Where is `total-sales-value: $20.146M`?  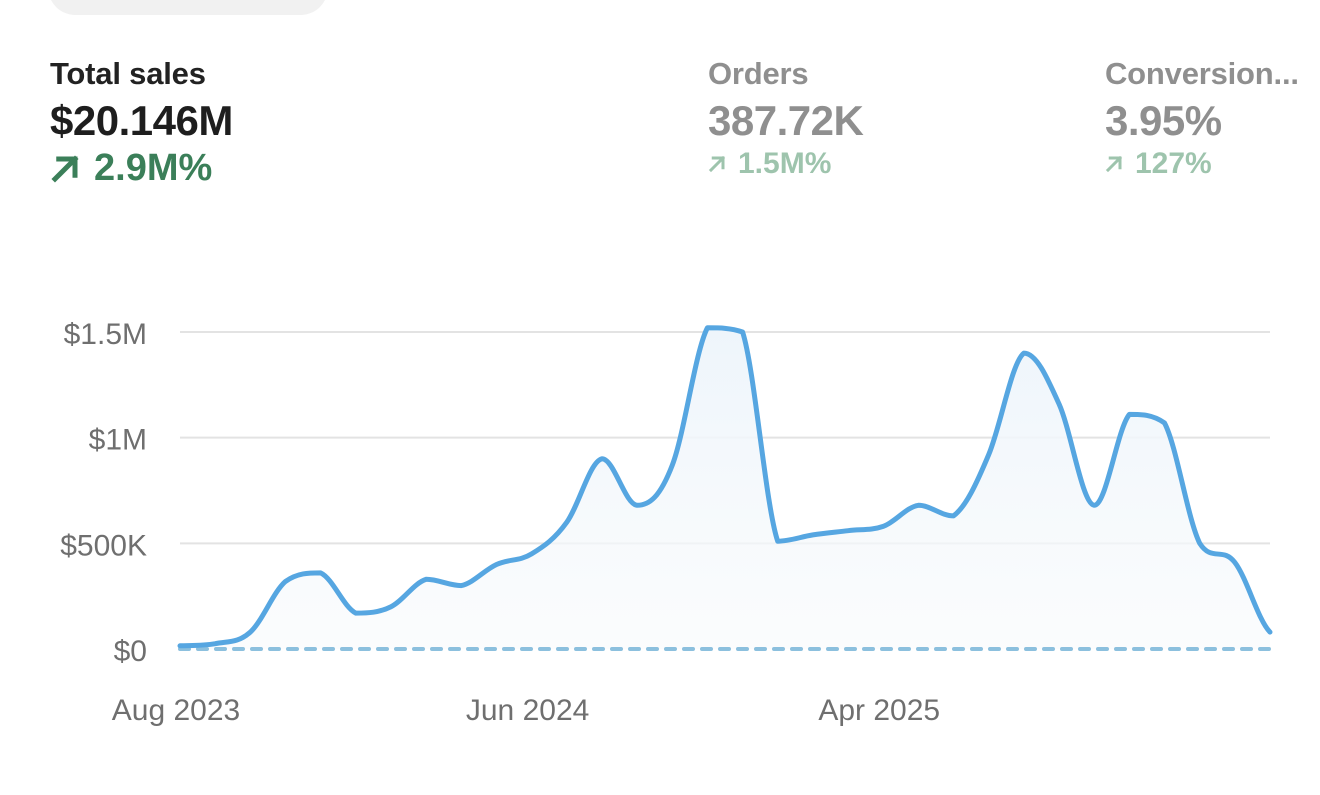
total-sales-value: $20.146M is located at coordinates (141, 120).